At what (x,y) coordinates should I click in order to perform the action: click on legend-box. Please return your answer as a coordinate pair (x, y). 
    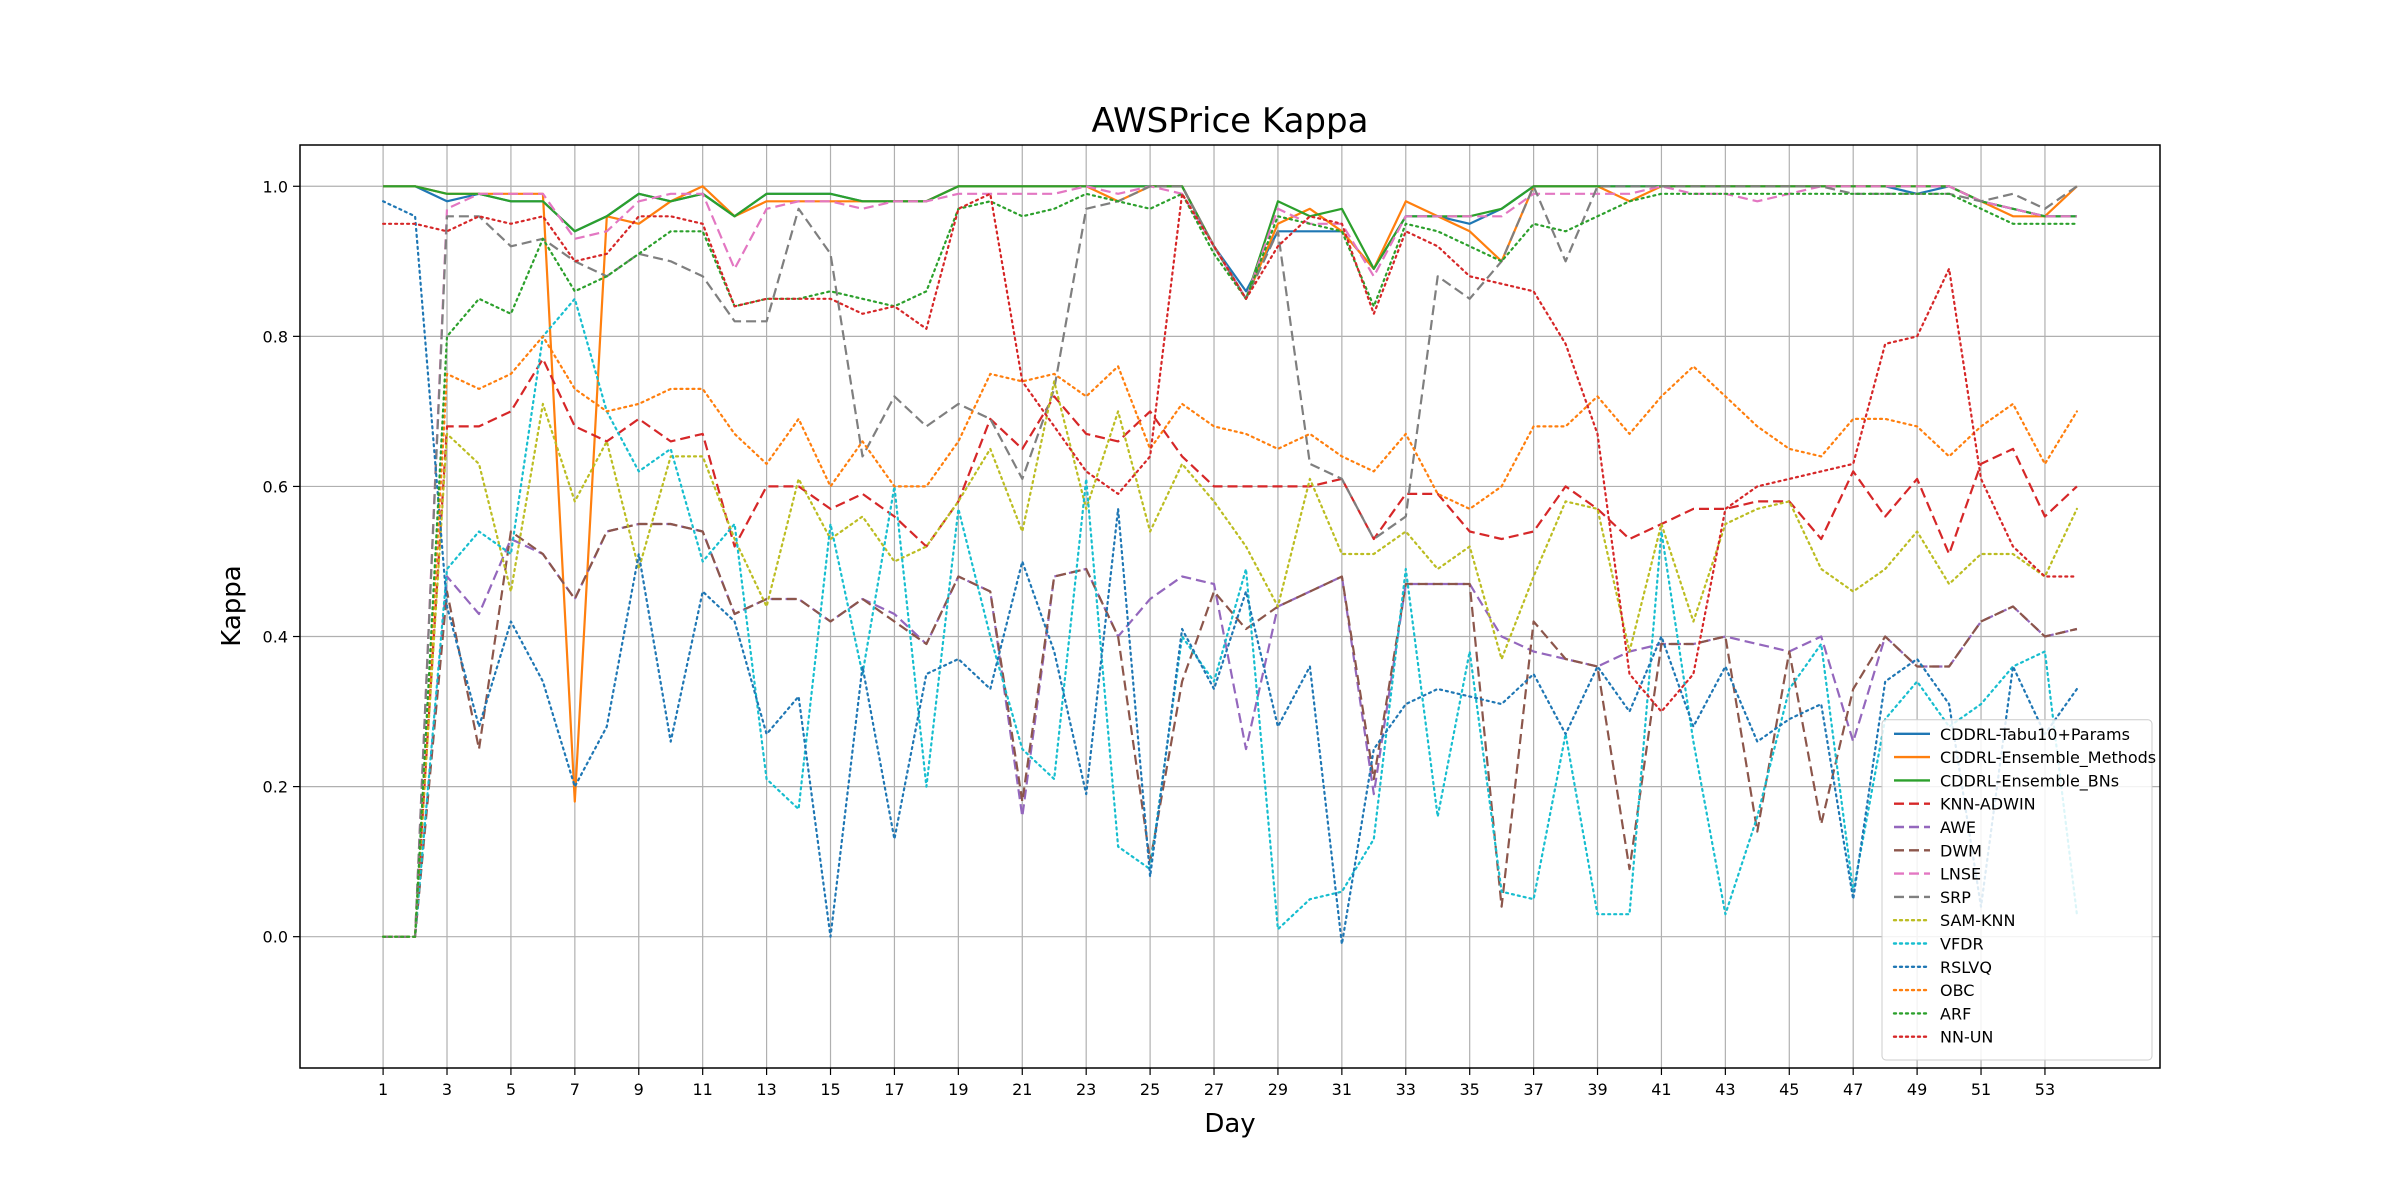
    Looking at the image, I should click on (2017, 890).